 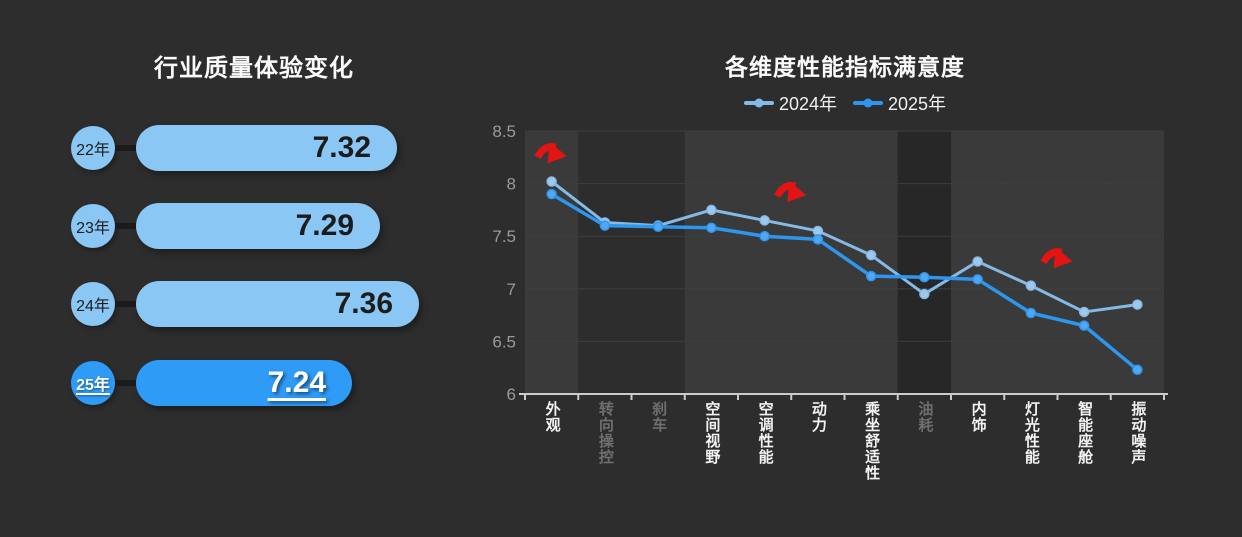 What do you see at coordinates (978, 417) in the screenshot?
I see `x-axis-label: 内饰` at bounding box center [978, 417].